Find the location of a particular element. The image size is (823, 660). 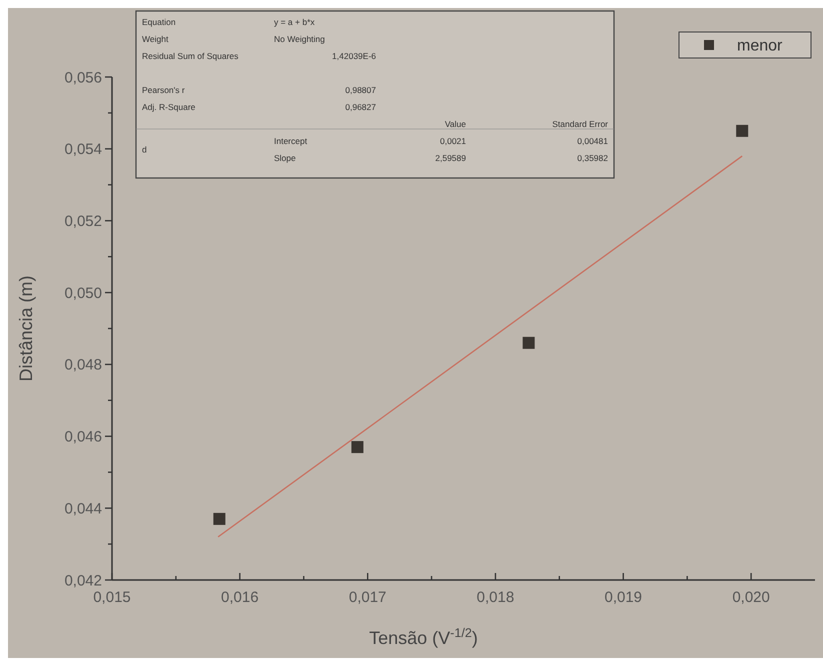

legend-label: menor is located at coordinates (760, 46).